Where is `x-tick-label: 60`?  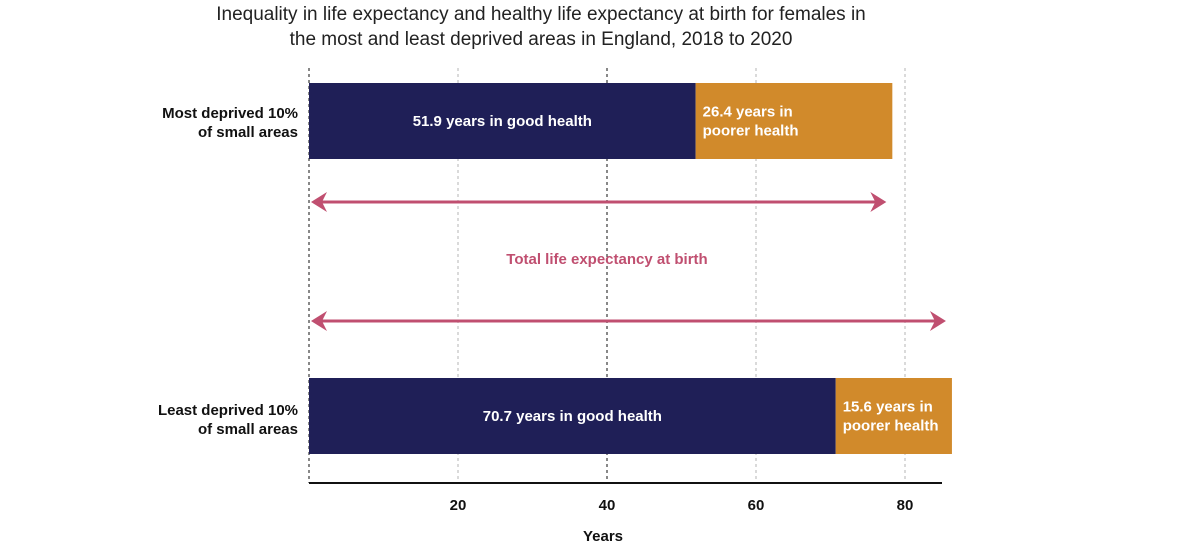 x-tick-label: 60 is located at coordinates (756, 505).